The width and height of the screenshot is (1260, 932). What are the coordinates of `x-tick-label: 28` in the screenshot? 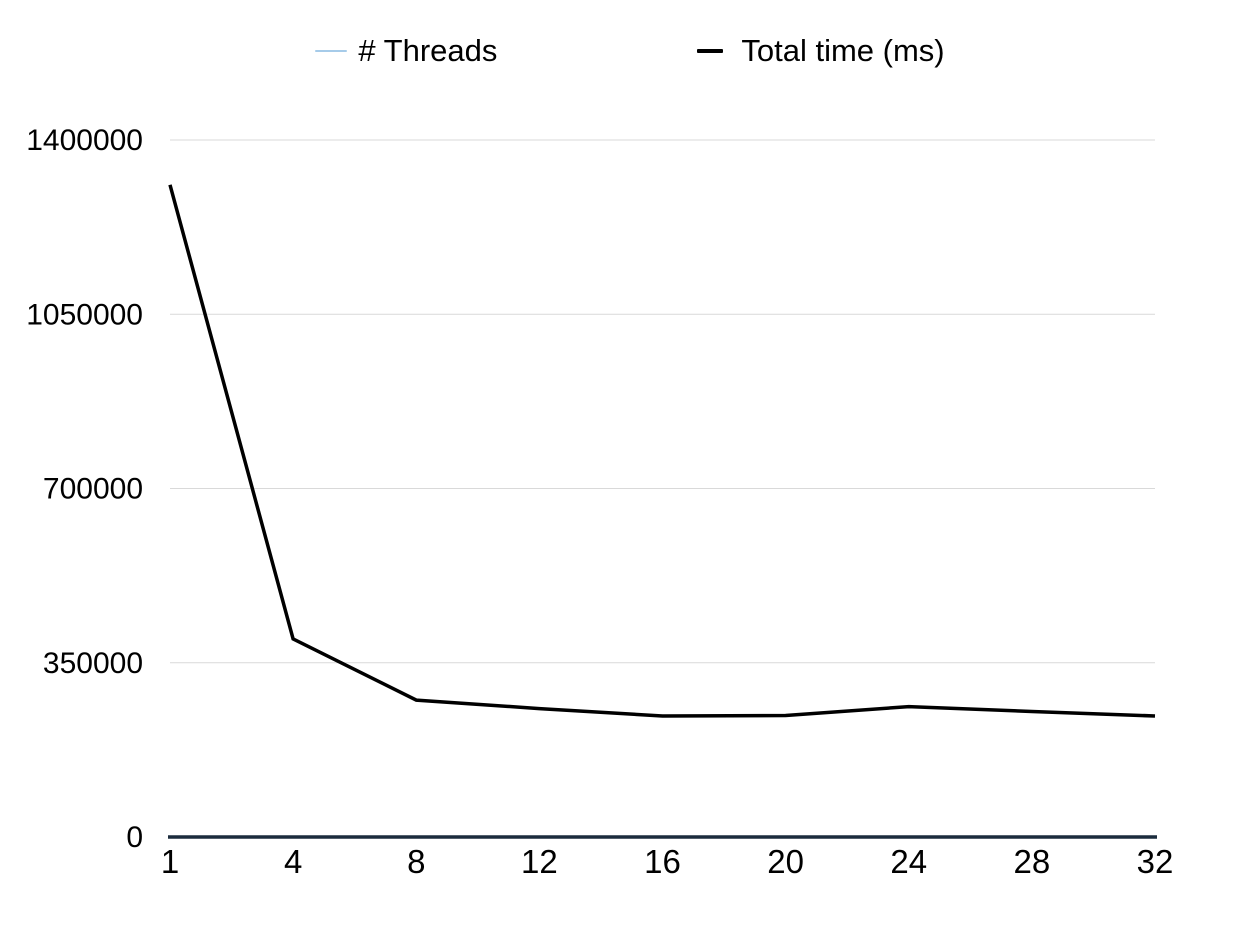 It's located at (1032, 861).